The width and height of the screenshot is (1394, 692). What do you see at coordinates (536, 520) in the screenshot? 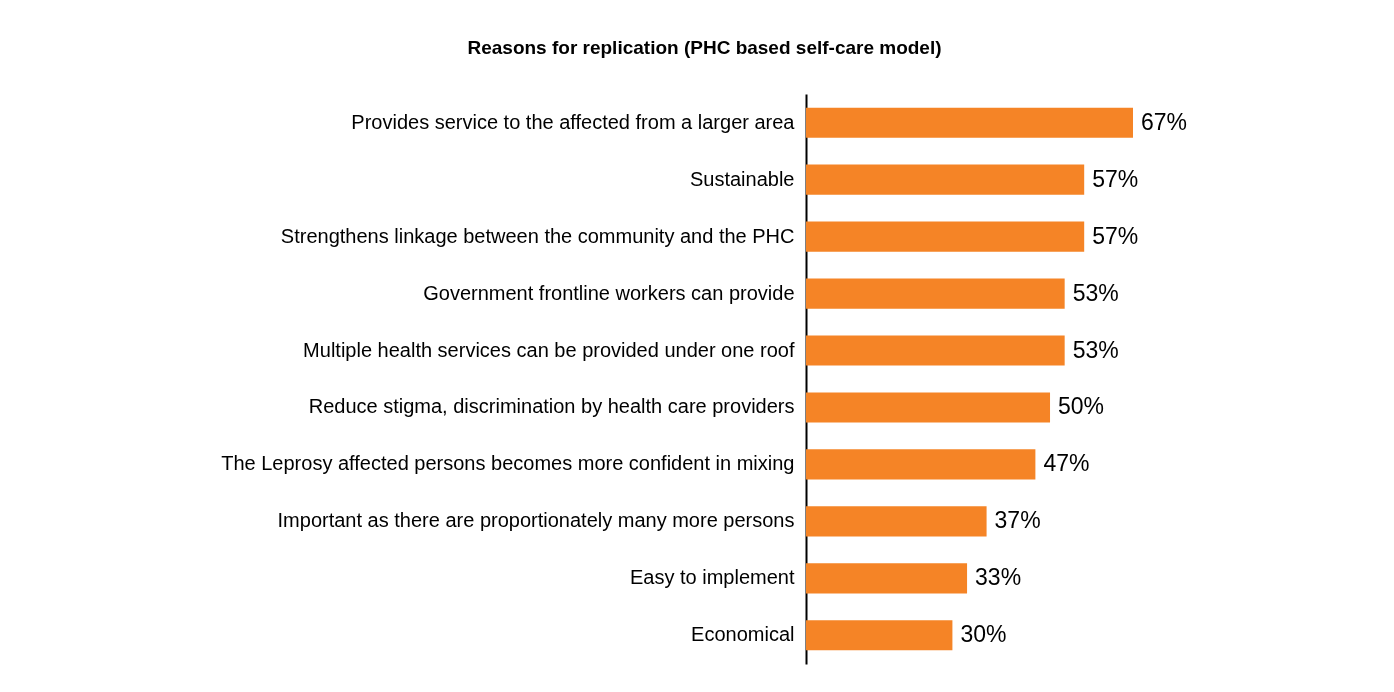
I see `y-tick-label: Important as there are proportionately many more persons` at bounding box center [536, 520].